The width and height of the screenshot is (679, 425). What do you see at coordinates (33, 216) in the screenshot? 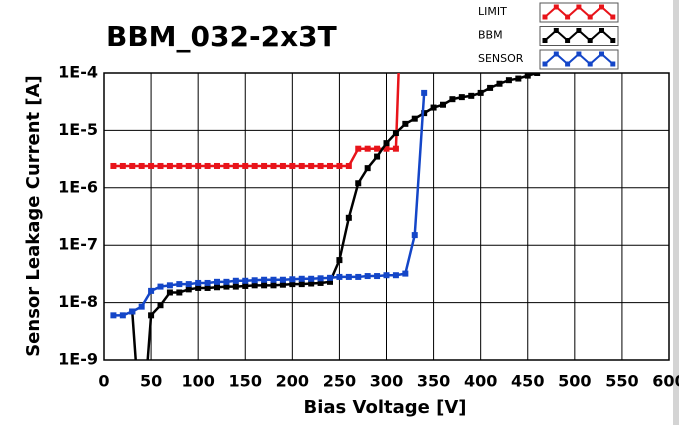
I see `y-axis-title: Sensor Leakage Current [A]` at bounding box center [33, 216].